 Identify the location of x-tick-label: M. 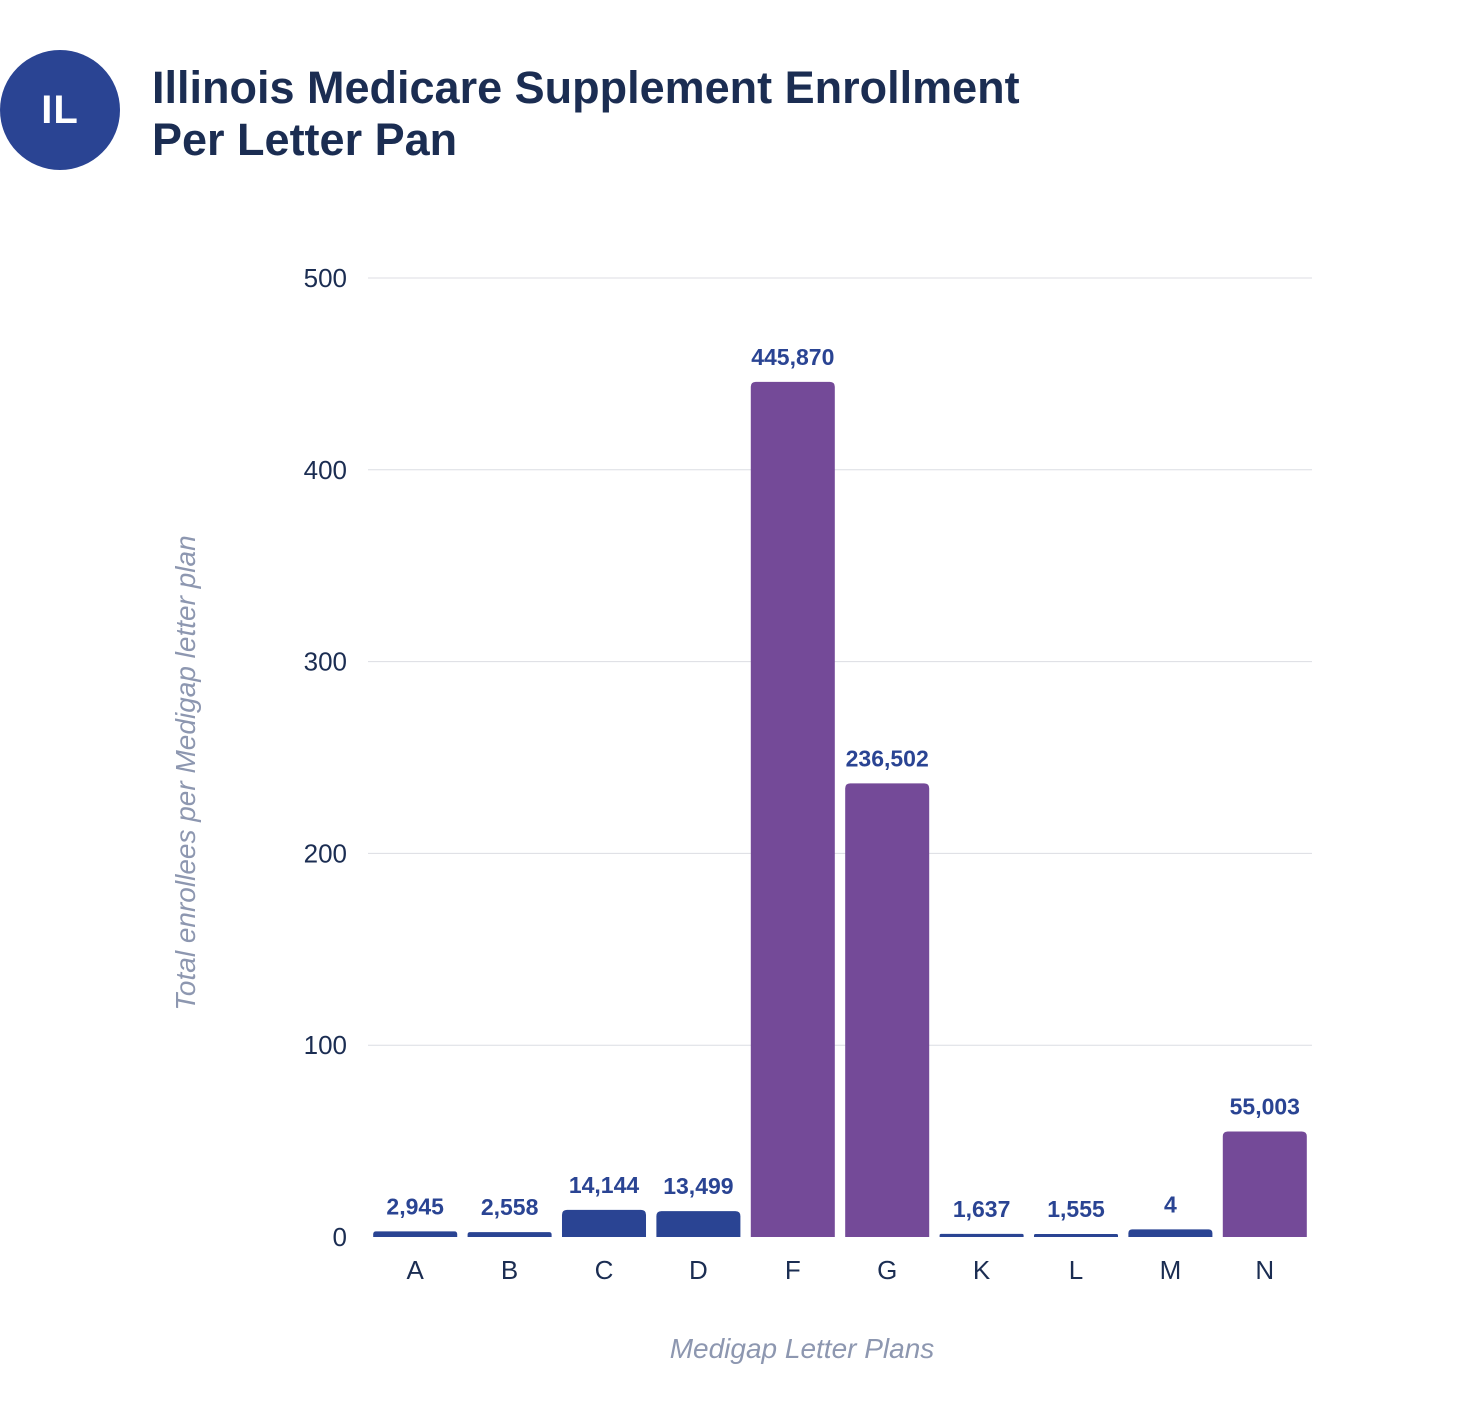
(1171, 1270).